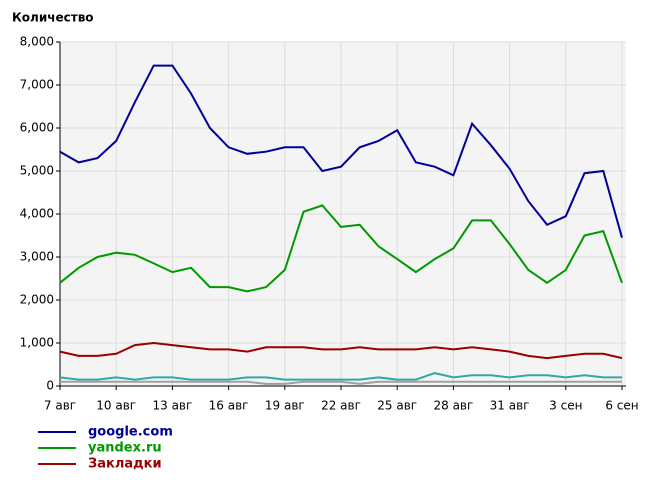  I want to click on x-tick-label: 6 сен, so click(621, 406).